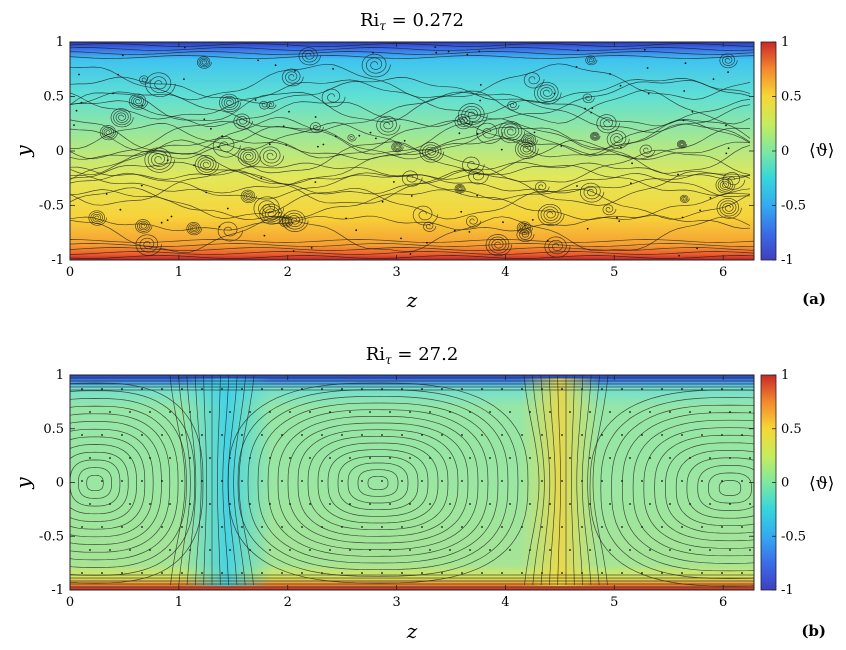 The height and width of the screenshot is (650, 846). What do you see at coordinates (179, 272) in the screenshot?
I see `panel-a-xtick-label: 1` at bounding box center [179, 272].